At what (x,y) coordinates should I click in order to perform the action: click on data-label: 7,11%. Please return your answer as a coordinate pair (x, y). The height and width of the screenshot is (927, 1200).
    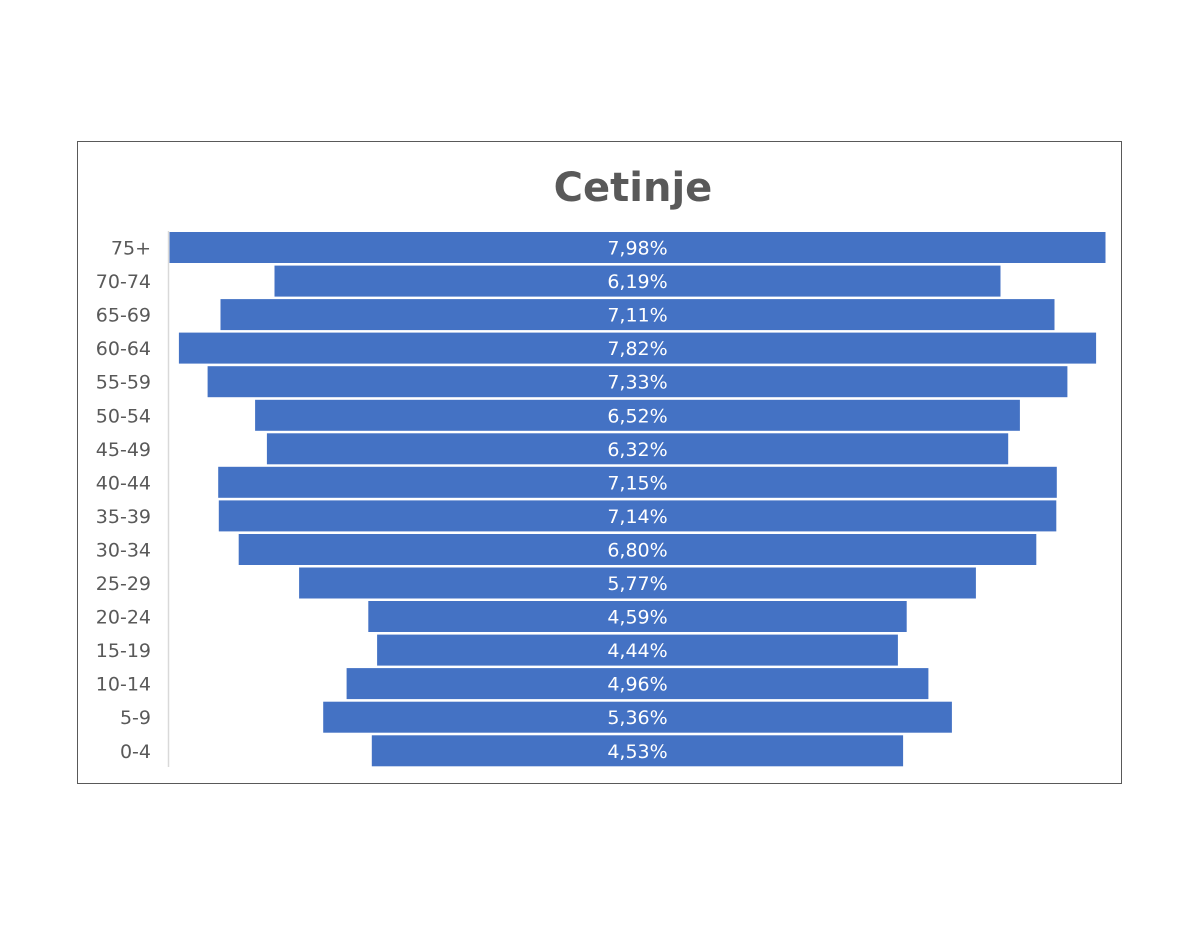
    Looking at the image, I should click on (637, 316).